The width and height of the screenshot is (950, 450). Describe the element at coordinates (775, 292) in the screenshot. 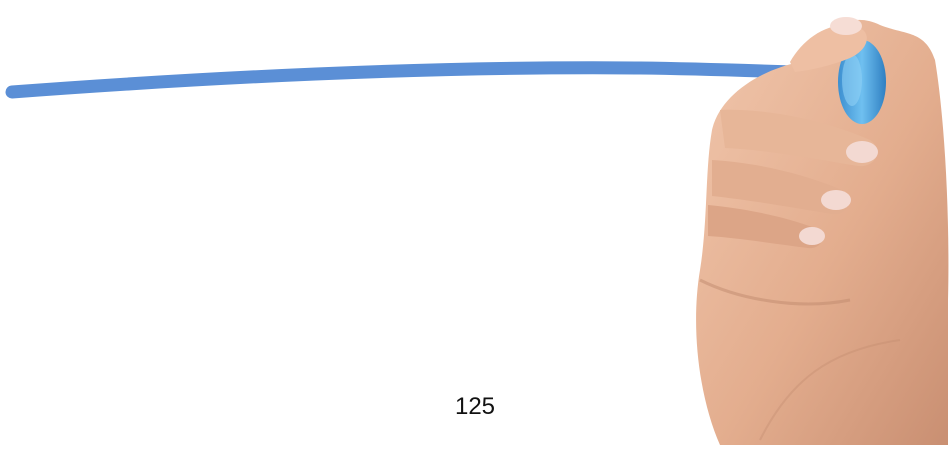

I see `hand-shadow` at that location.